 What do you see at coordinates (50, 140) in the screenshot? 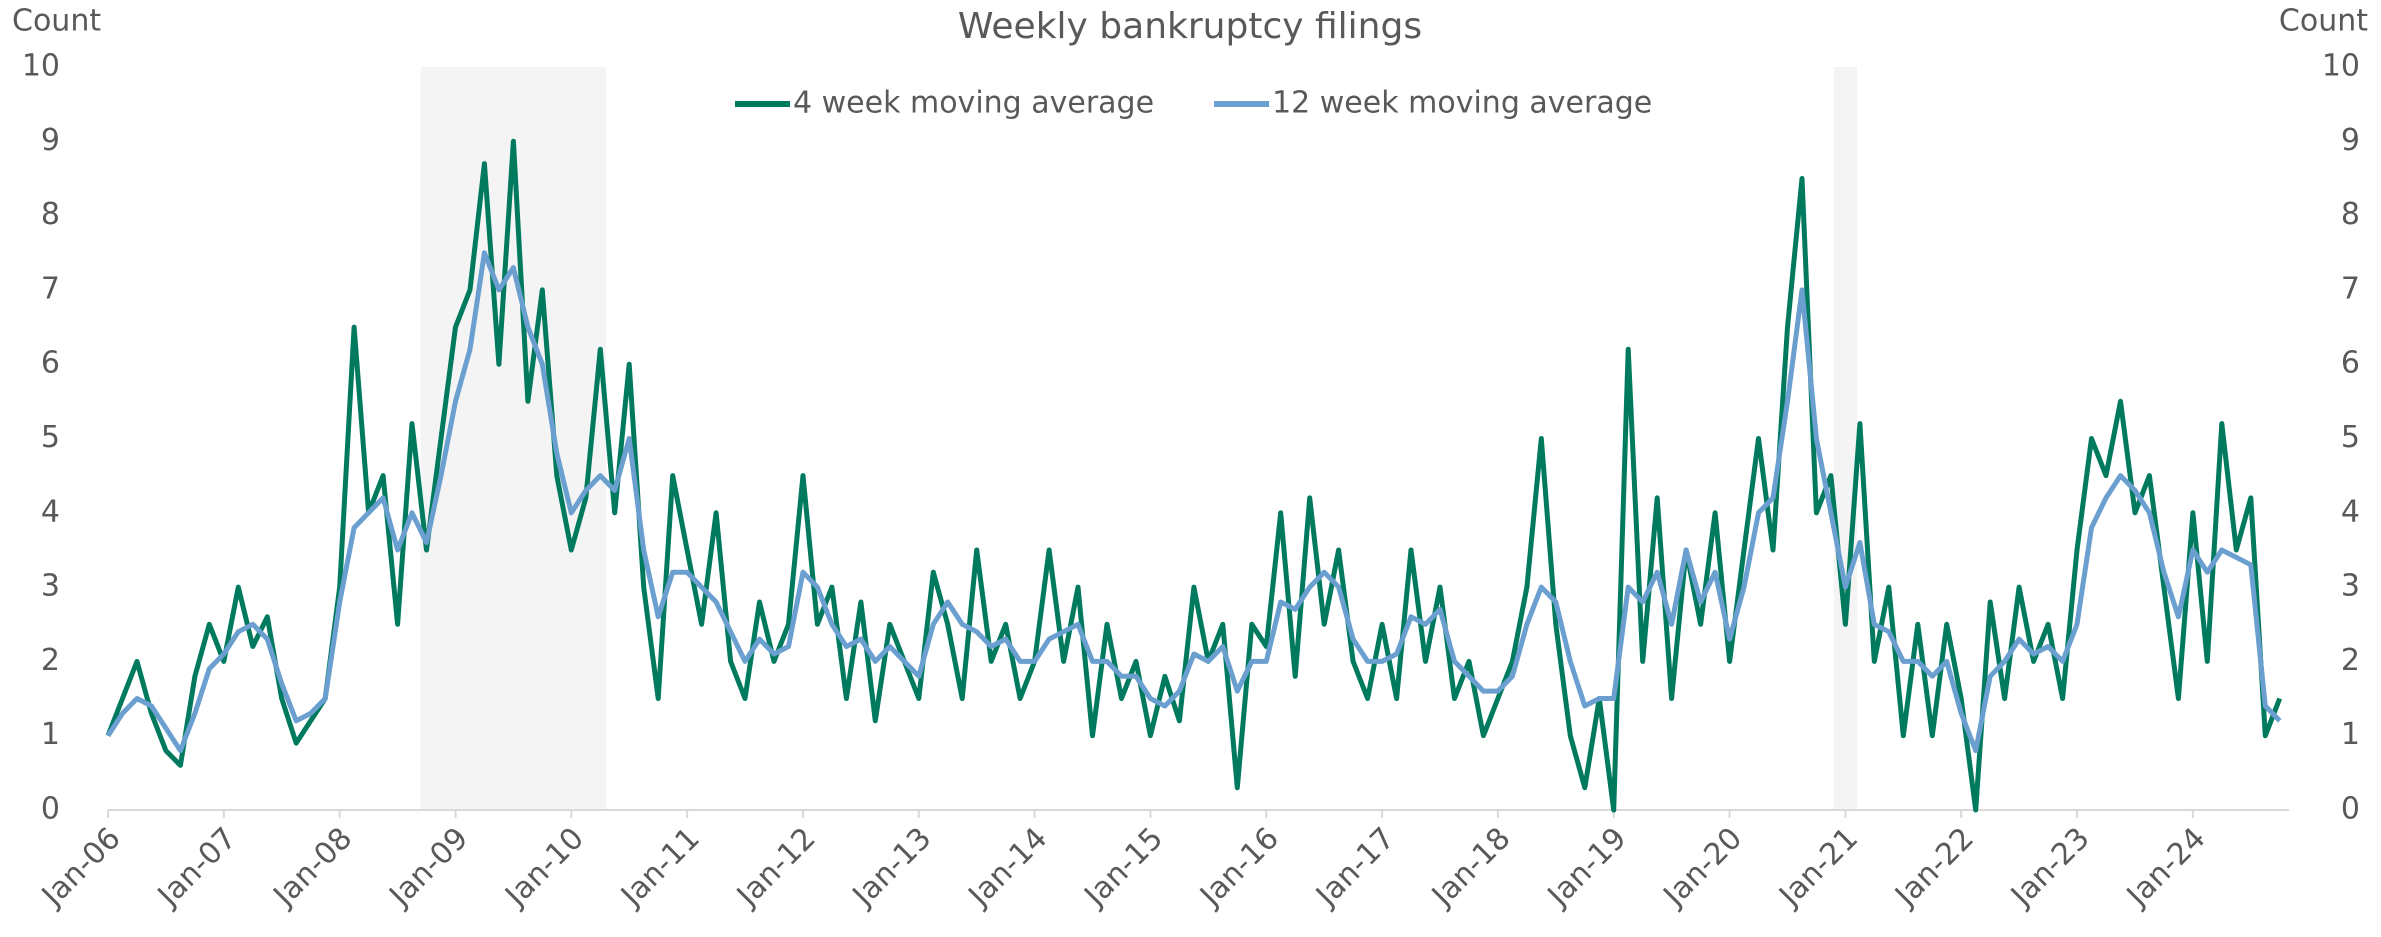
I see `y-tick-label: 9` at bounding box center [50, 140].